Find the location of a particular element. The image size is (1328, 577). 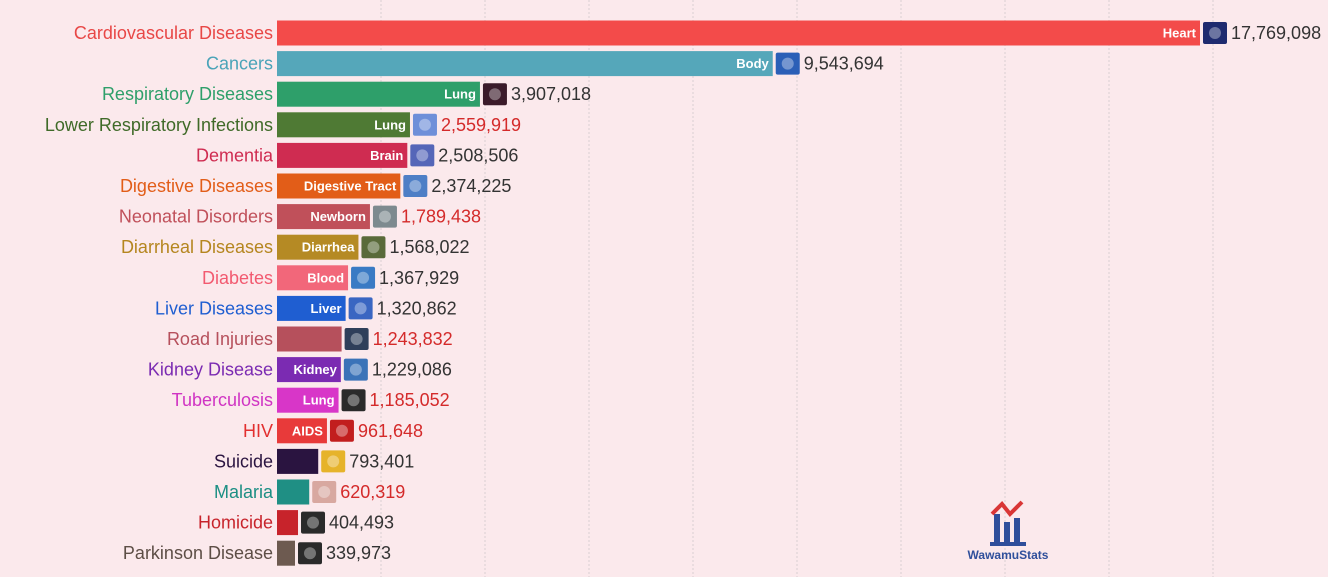

bar-row: Liver Diseases Liver 1,320,862 is located at coordinates (306, 308).